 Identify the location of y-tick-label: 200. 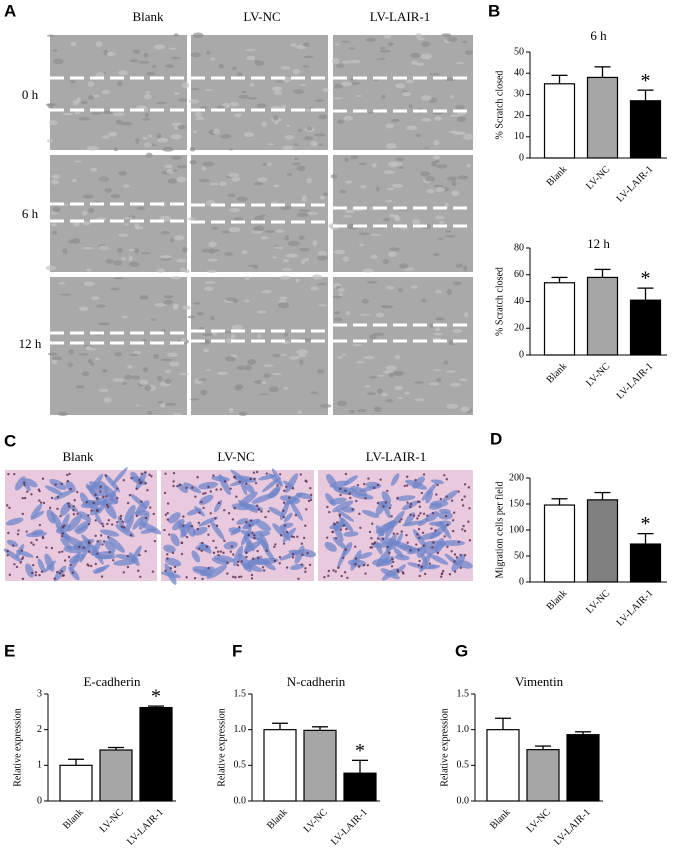
(516, 477).